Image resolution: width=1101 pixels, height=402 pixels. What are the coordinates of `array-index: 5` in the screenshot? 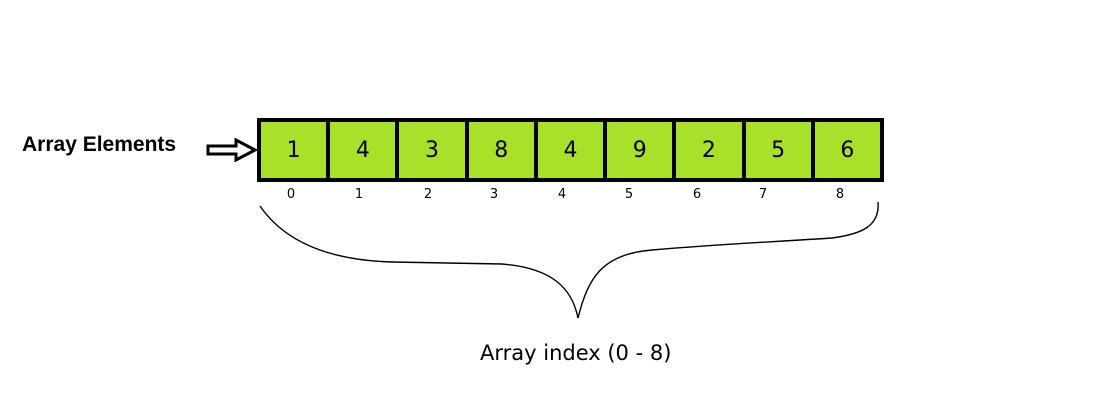 It's located at (629, 194).